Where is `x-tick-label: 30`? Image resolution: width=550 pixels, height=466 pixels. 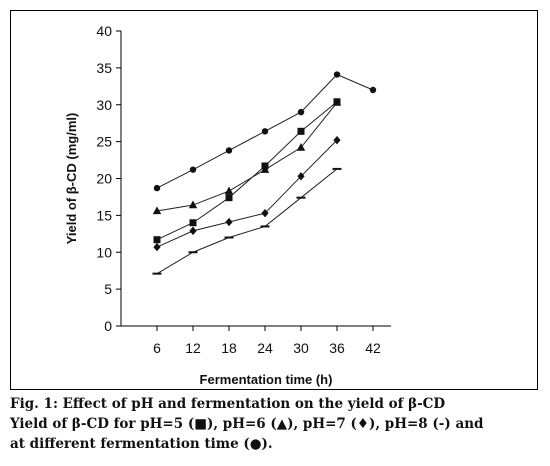 x-tick-label: 30 is located at coordinates (301, 348).